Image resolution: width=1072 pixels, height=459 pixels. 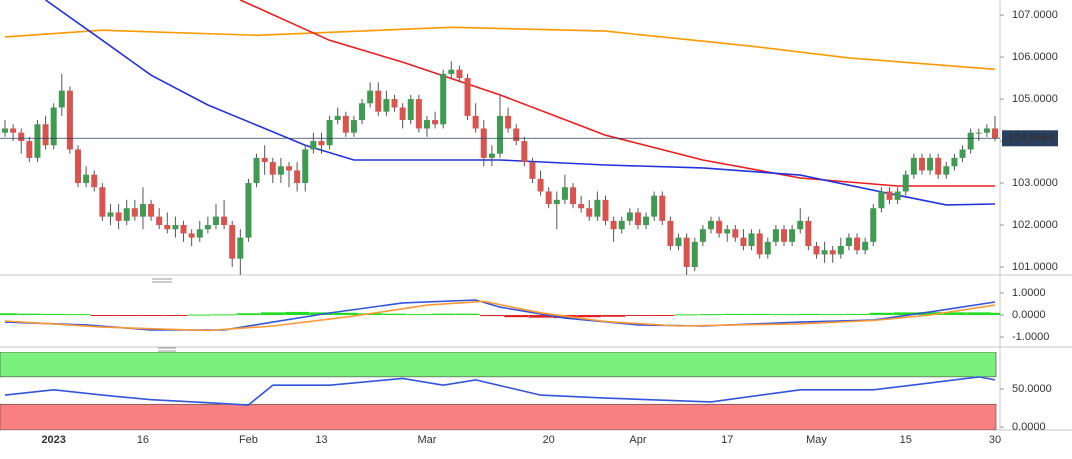 What do you see at coordinates (995, 440) in the screenshot?
I see `x-tick-label: 30` at bounding box center [995, 440].